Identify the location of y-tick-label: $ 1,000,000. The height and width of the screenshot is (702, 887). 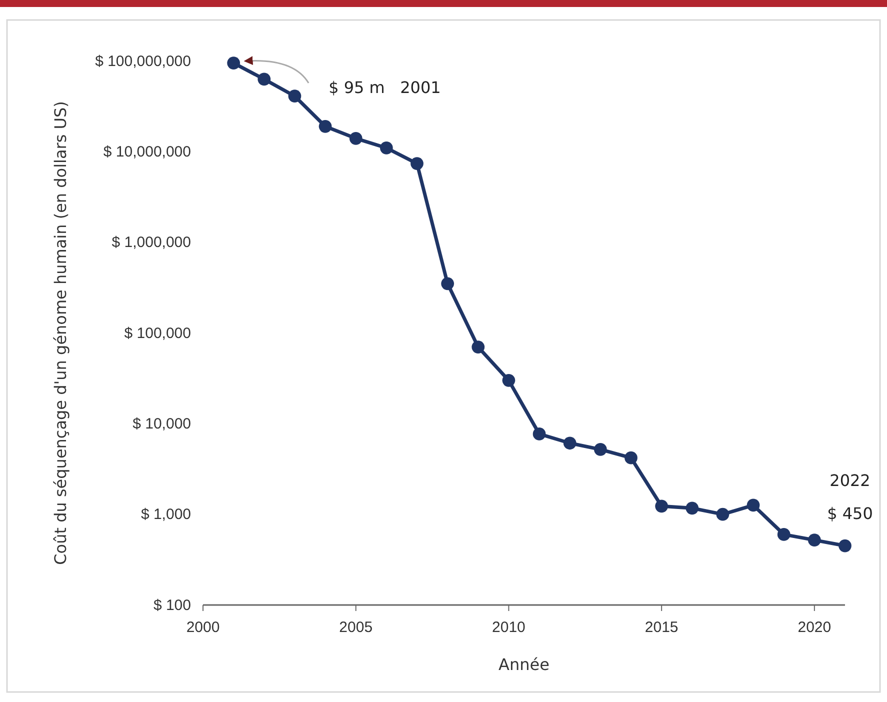
(151, 243).